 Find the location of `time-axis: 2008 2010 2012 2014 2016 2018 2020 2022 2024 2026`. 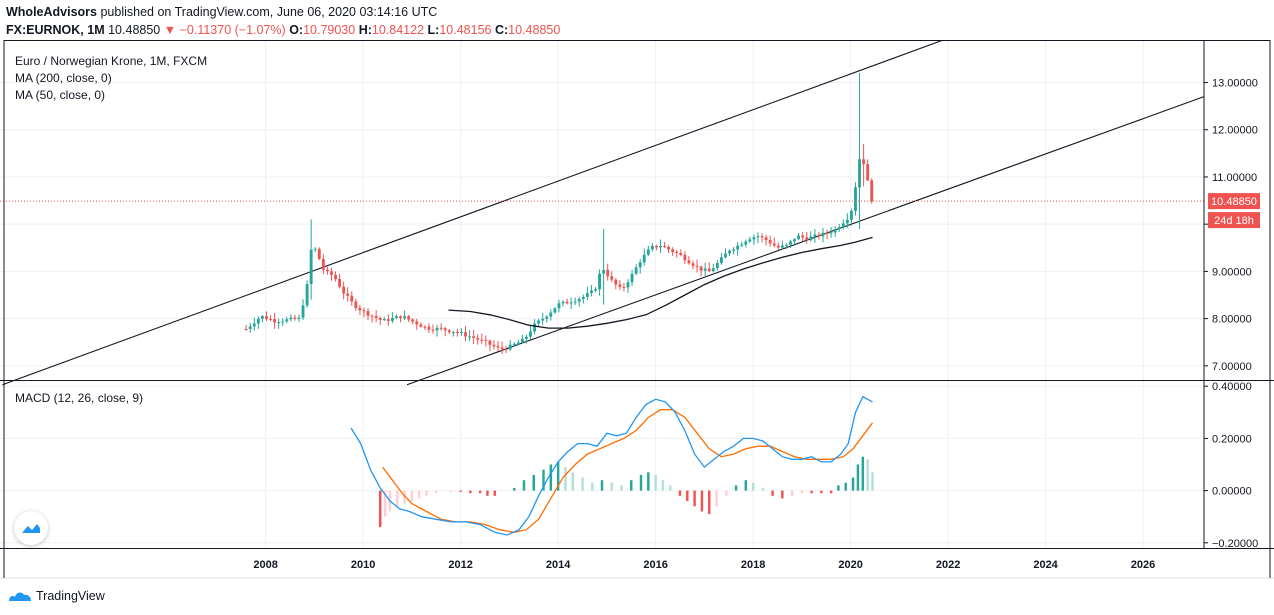

time-axis: 2008 2010 2012 2014 2016 2018 2020 2022 2024 2026 is located at coordinates (704, 565).